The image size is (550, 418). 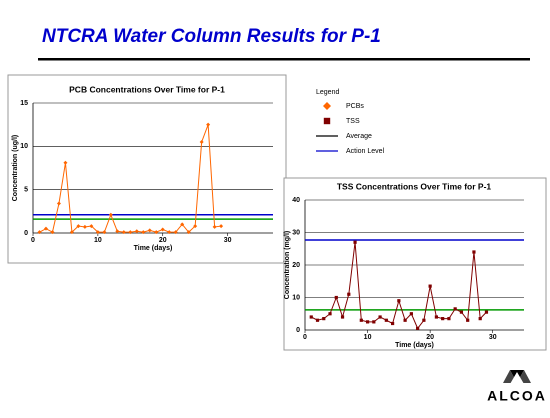 I want to click on y-axis-label: Concentration (mg/l), so click(x=287, y=265).